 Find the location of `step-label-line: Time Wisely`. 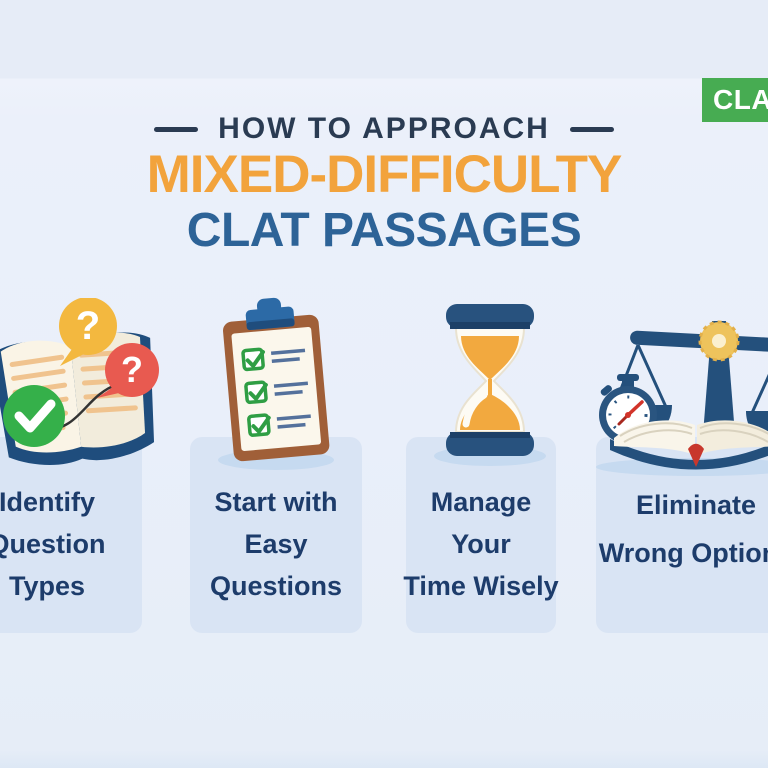

step-label-line: Time Wisely is located at coordinates (481, 586).